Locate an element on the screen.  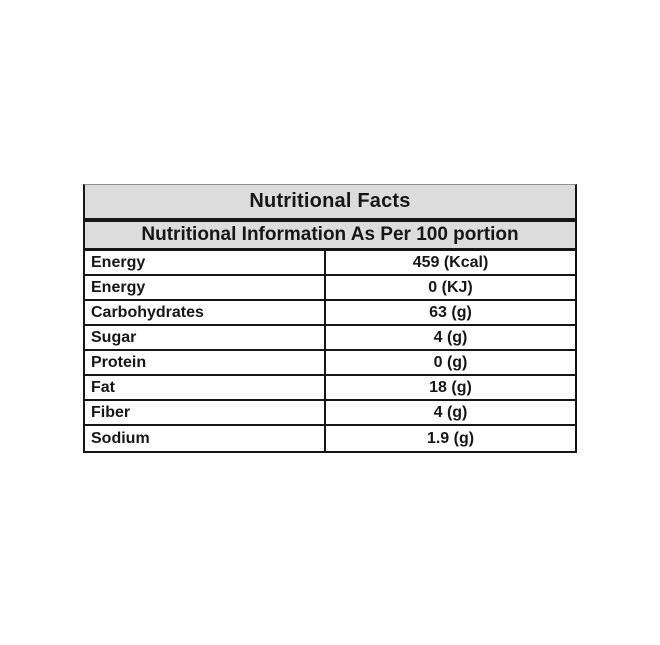
table-row: Fat 18 (g) is located at coordinates (330, 388).